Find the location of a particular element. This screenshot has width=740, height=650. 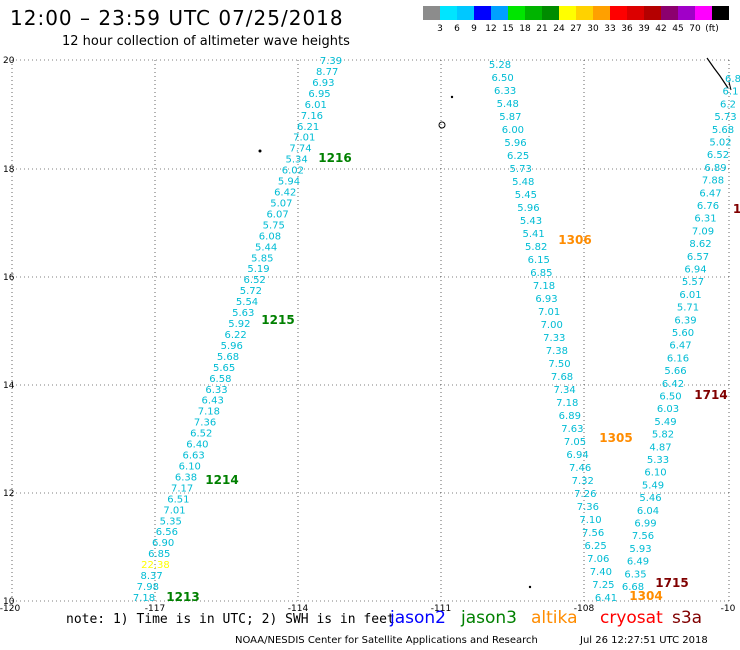

altika-swh-value: 7.34 is located at coordinates (565, 390).